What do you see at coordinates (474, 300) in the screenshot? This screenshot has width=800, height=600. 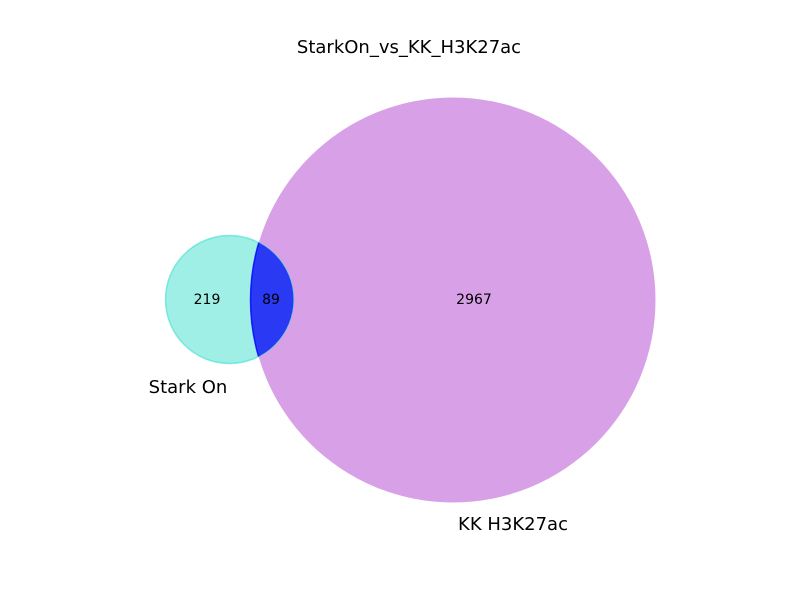 I see `count-only-kk-h3k27ac: 2967` at bounding box center [474, 300].